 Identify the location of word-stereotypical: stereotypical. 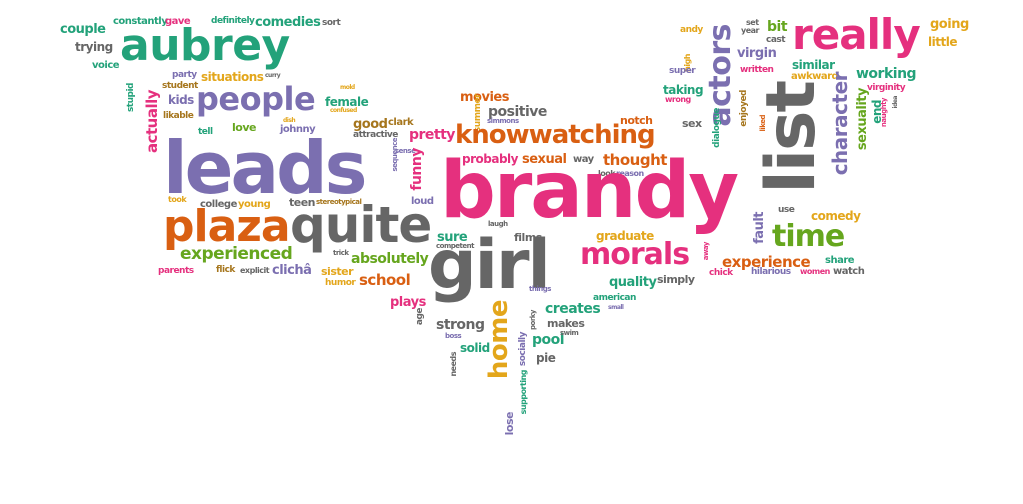
(339, 202).